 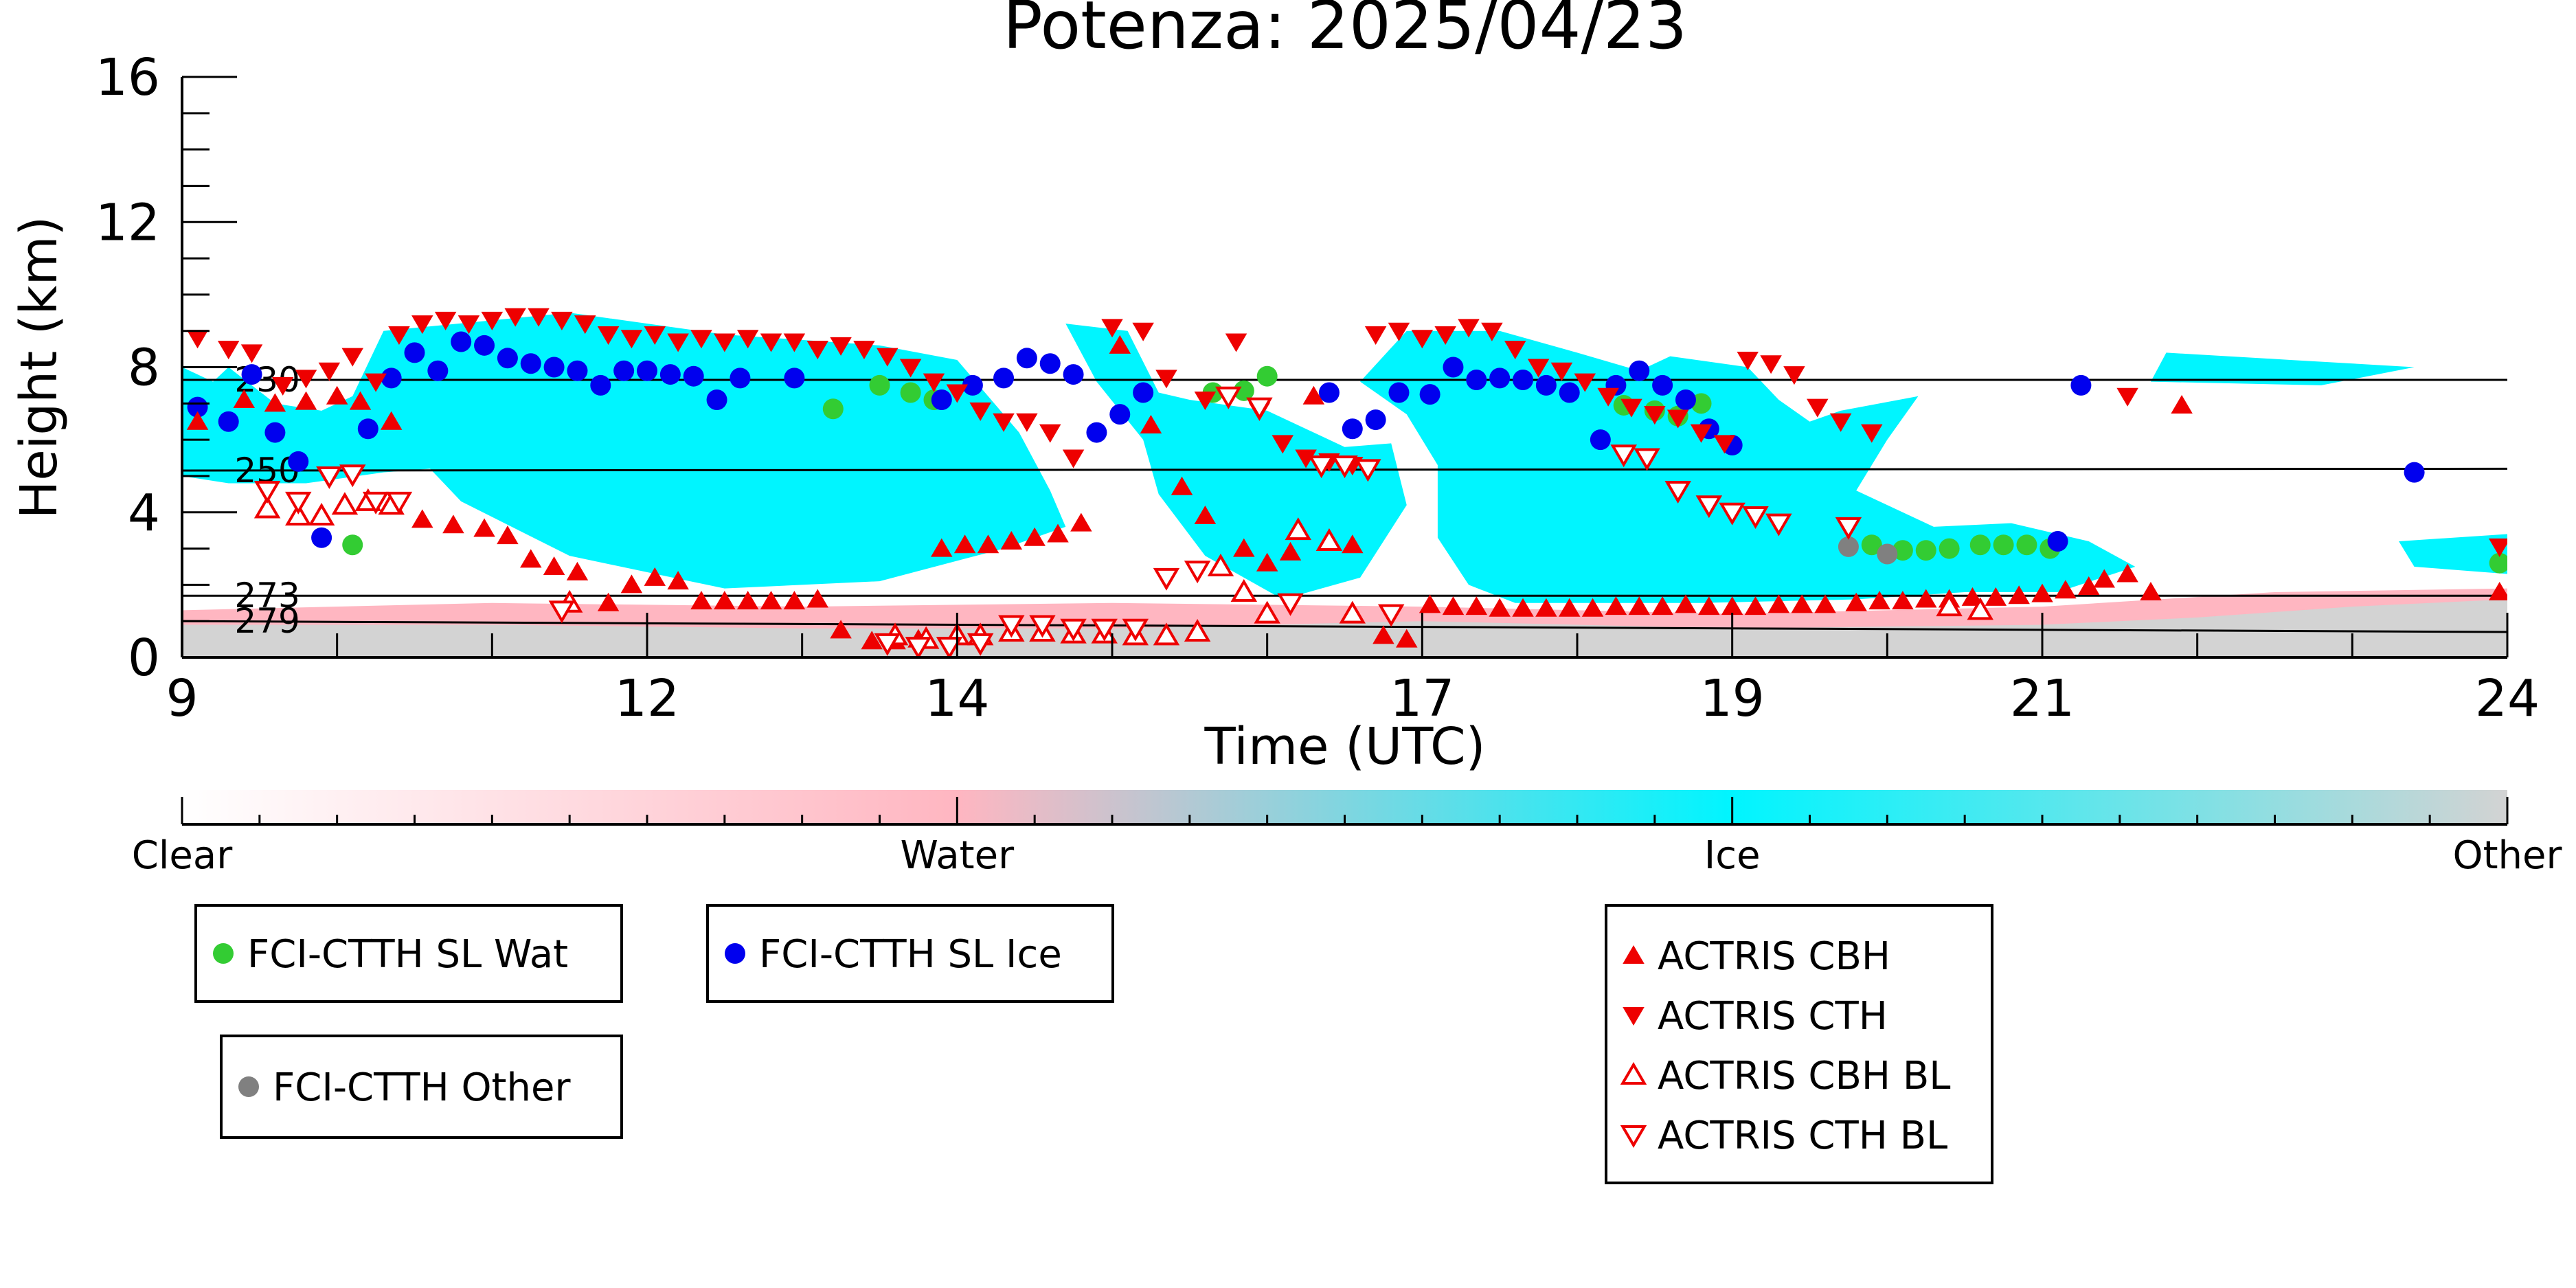 I want to click on y-tick-label: 16, so click(x=127, y=77).